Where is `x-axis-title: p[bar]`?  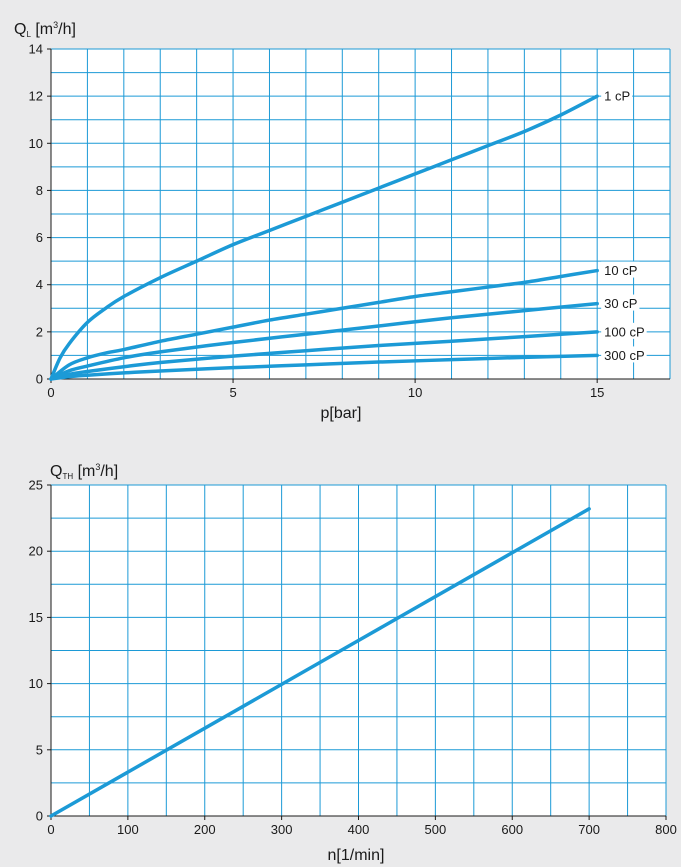
x-axis-title: p[bar] is located at coordinates (341, 413).